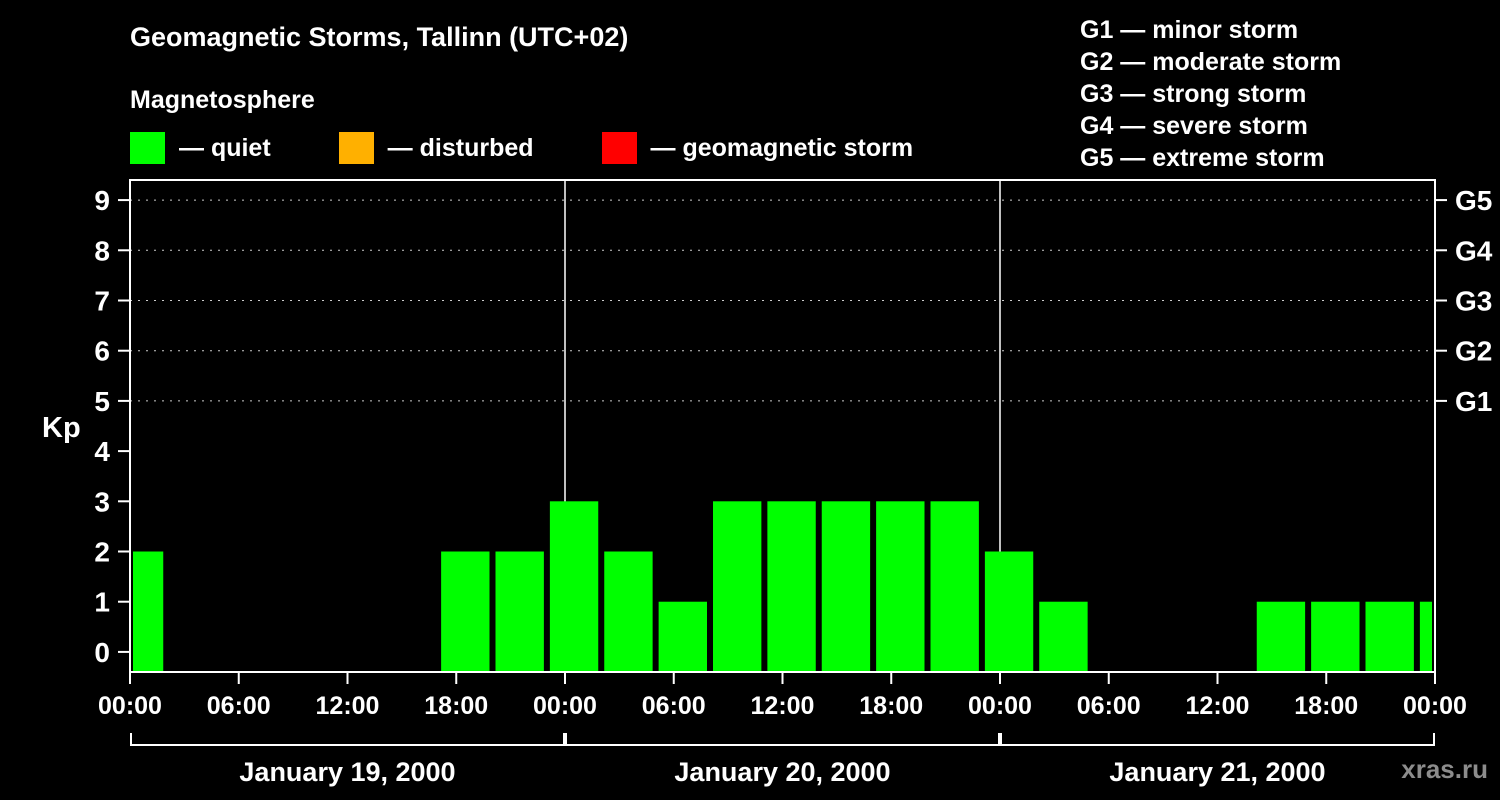 The height and width of the screenshot is (800, 1500). What do you see at coordinates (1473, 200) in the screenshot?
I see `axis-tick-label: G5` at bounding box center [1473, 200].